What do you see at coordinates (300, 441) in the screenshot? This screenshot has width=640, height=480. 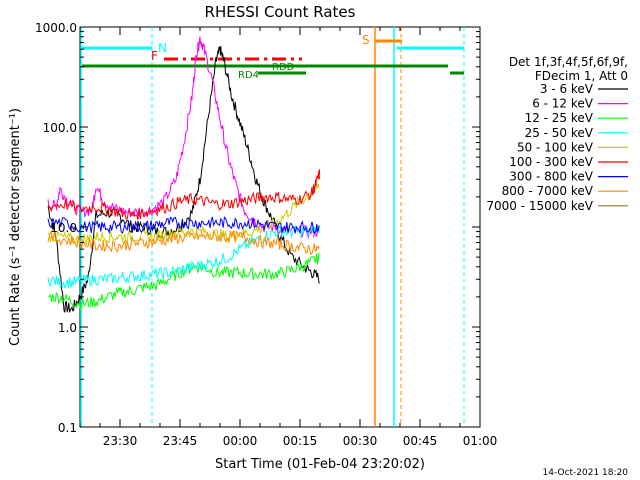 I see `x-tick-label: 00:15` at bounding box center [300, 441].